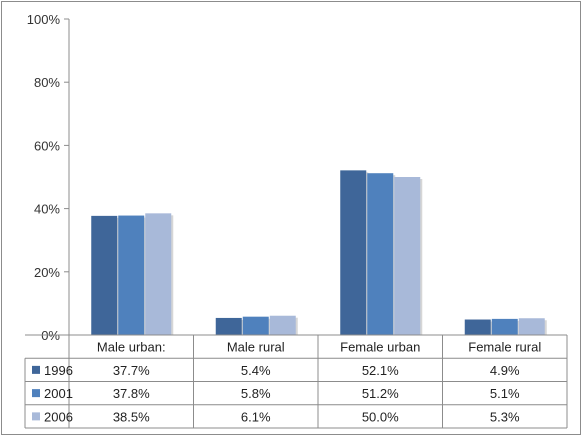 This screenshot has height=436, width=582. I want to click on data-label: 38.5%, so click(131, 416).